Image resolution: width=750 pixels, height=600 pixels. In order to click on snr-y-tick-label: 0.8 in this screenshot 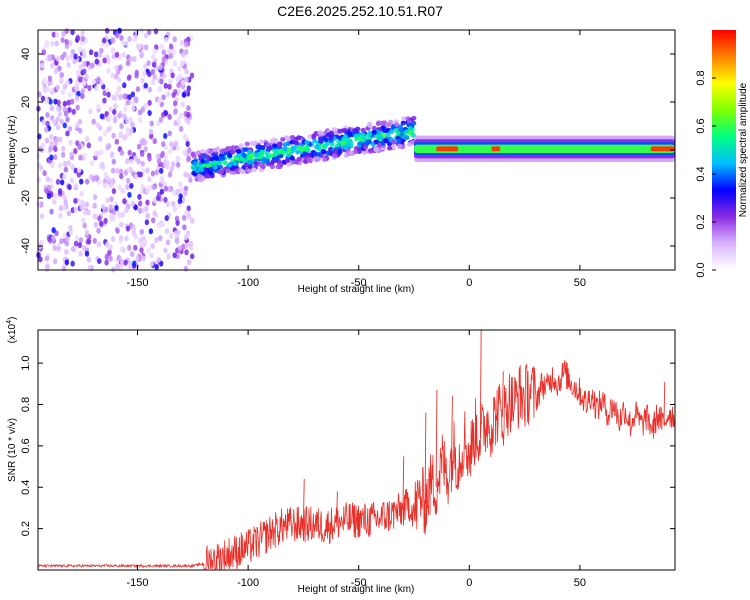, I will do `click(26, 404)`.